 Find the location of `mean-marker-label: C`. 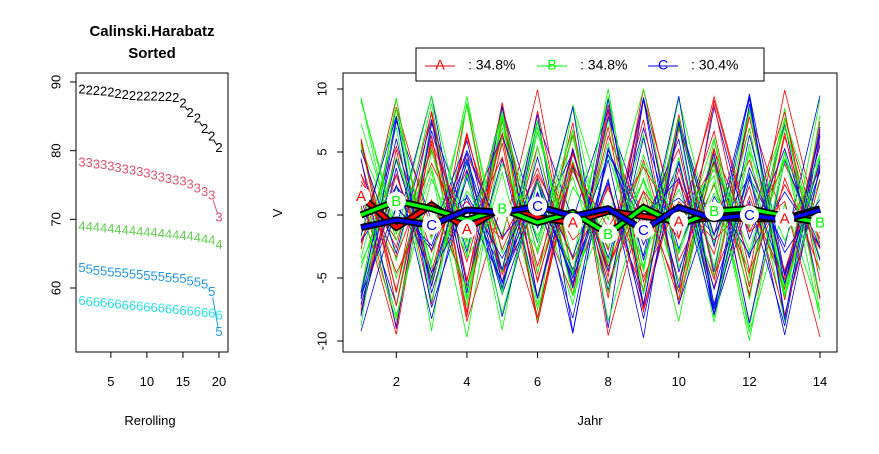

mean-marker-label: C is located at coordinates (431, 225).